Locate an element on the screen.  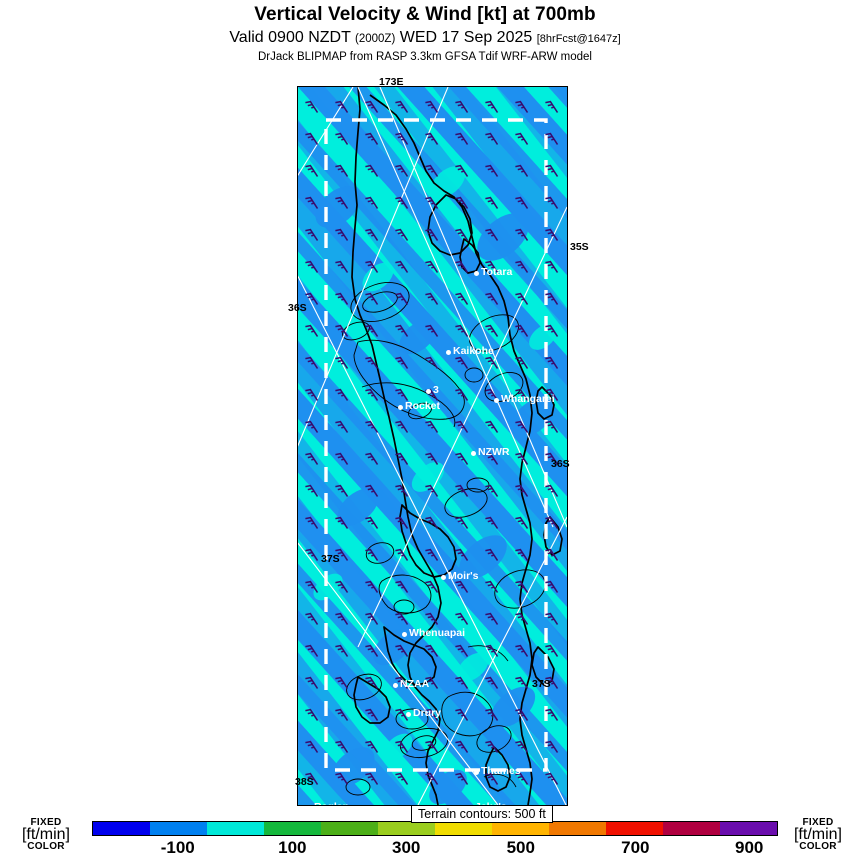
geo-label-37s-east: 37S is located at coordinates (541, 684).